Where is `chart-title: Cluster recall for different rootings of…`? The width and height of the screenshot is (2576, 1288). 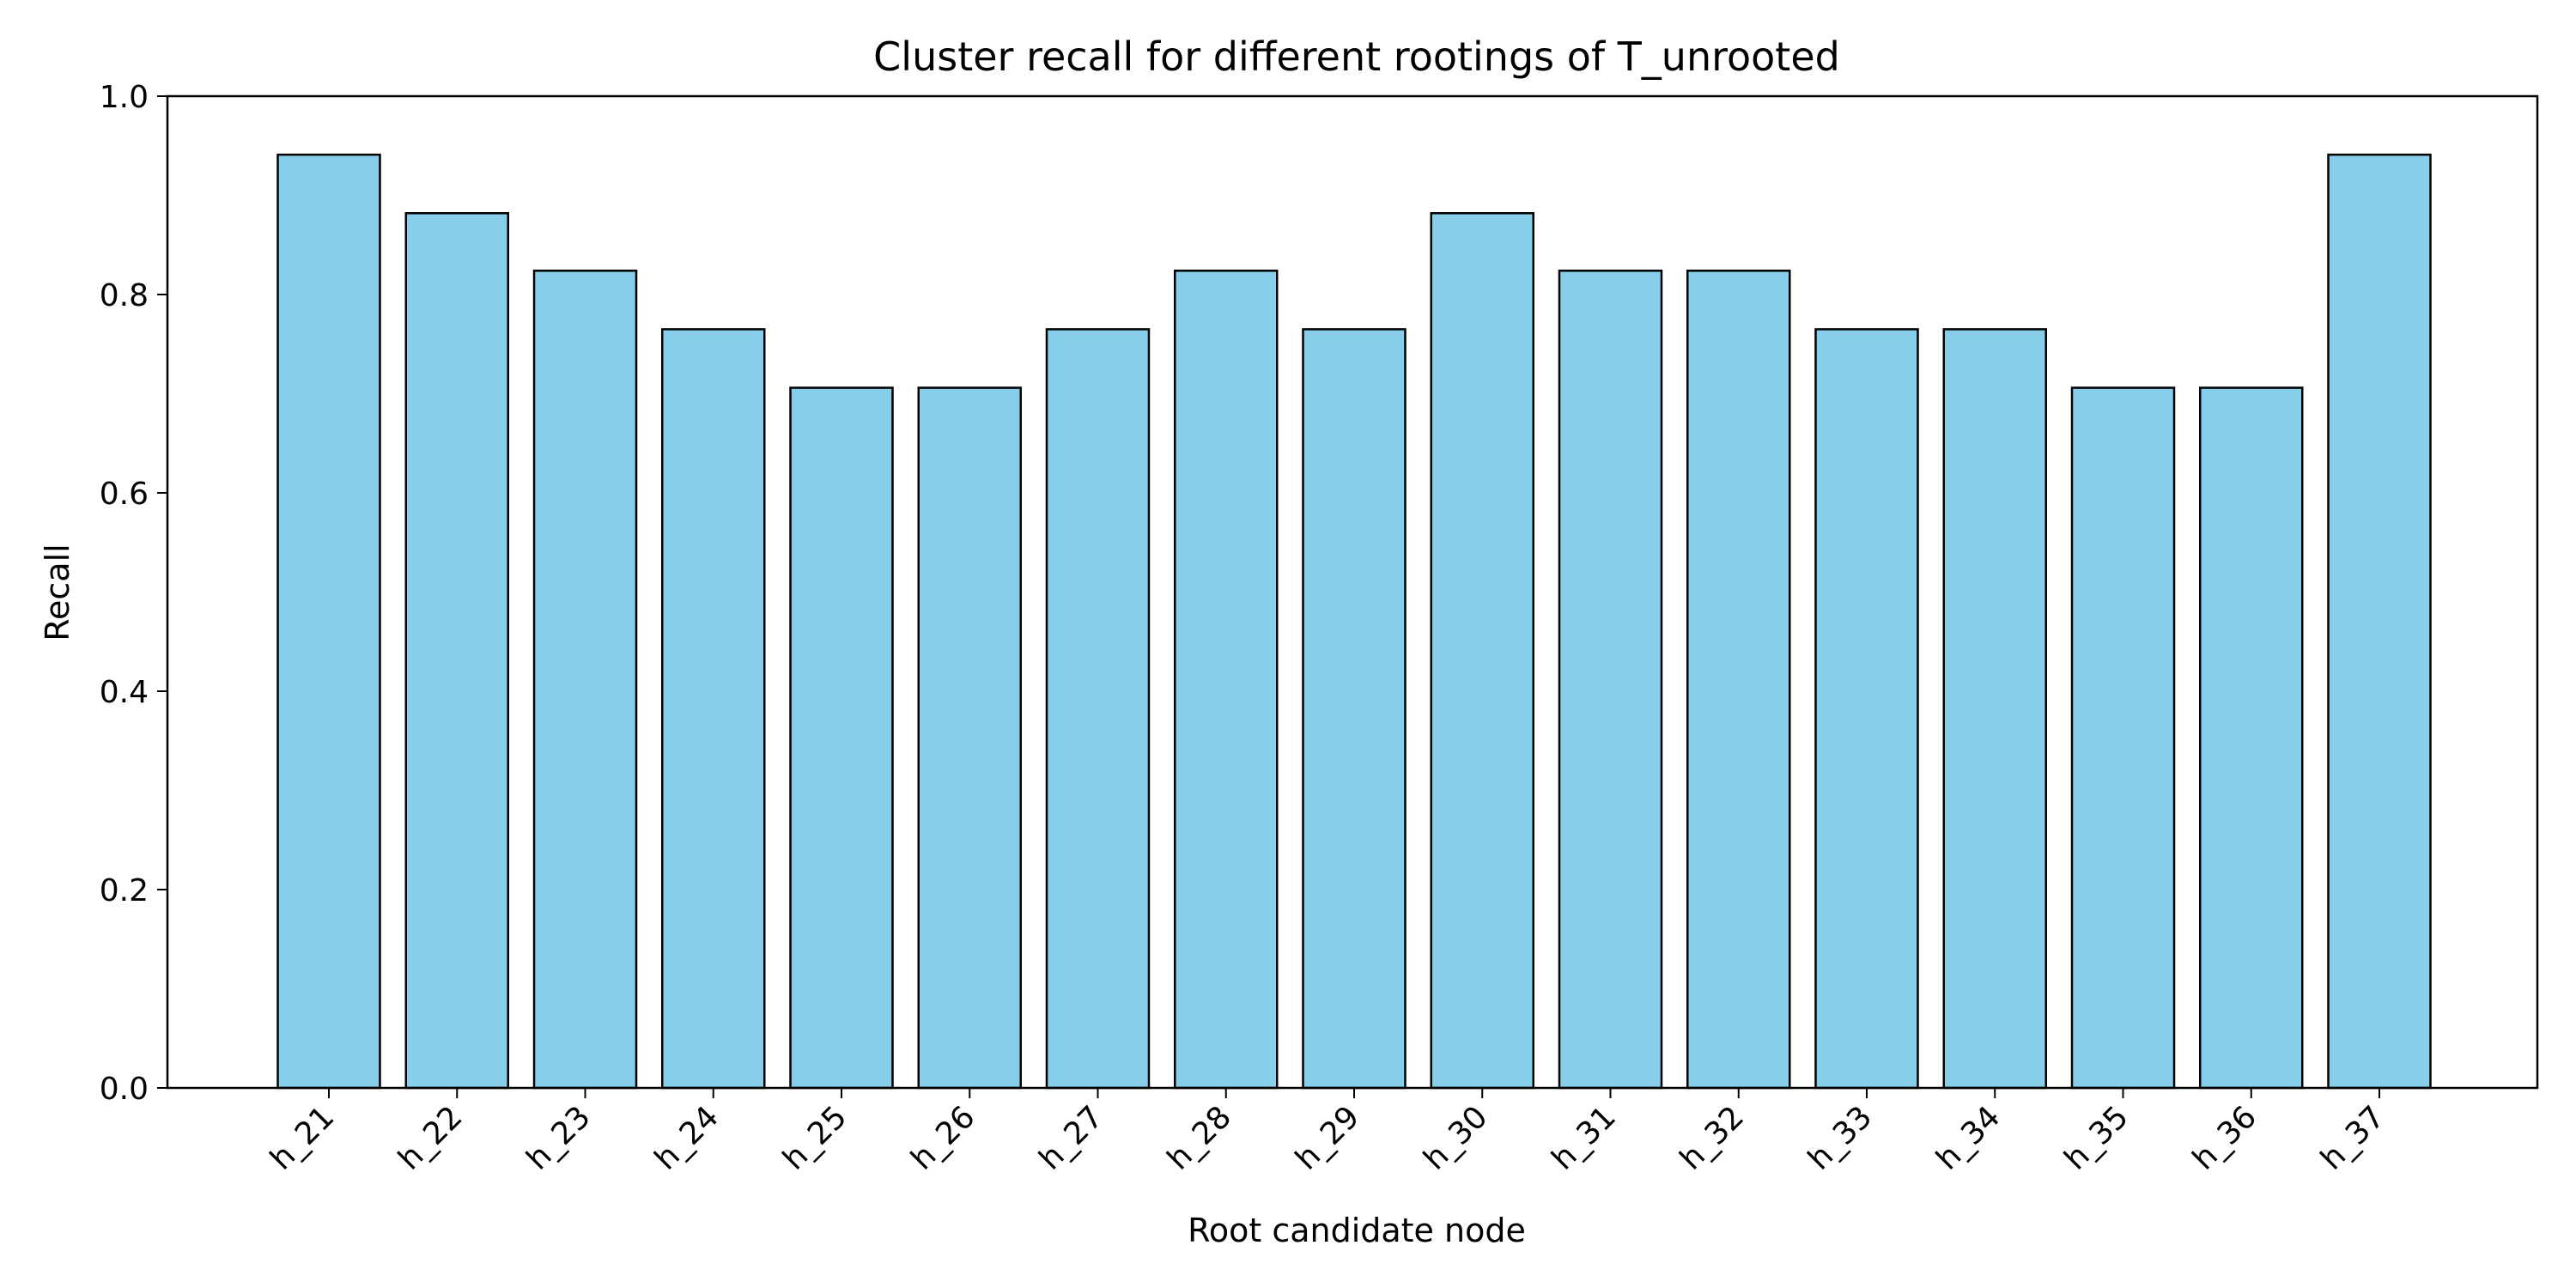 chart-title: Cluster recall for different rootings of… is located at coordinates (1356, 56).